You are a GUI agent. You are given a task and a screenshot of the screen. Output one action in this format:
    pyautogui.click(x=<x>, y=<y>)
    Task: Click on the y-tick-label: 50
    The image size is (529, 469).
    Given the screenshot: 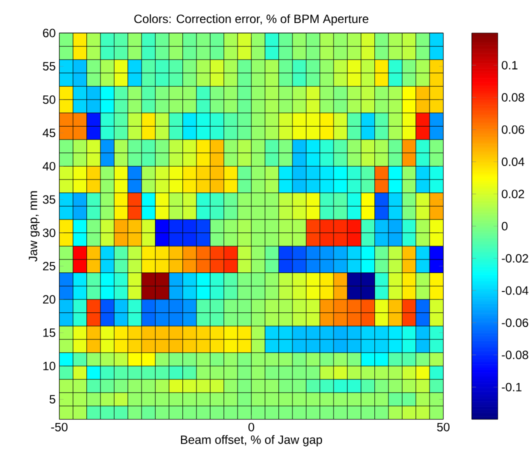 What is the action you would take?
    pyautogui.click(x=49, y=99)
    